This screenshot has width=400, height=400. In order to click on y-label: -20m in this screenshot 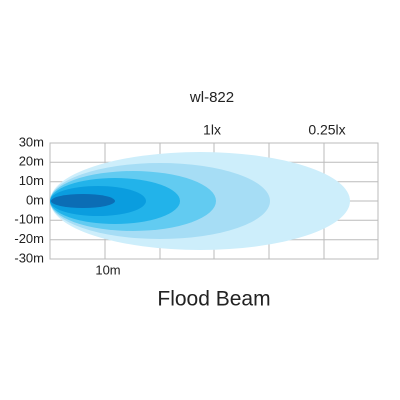, I will do `click(29, 238)`.